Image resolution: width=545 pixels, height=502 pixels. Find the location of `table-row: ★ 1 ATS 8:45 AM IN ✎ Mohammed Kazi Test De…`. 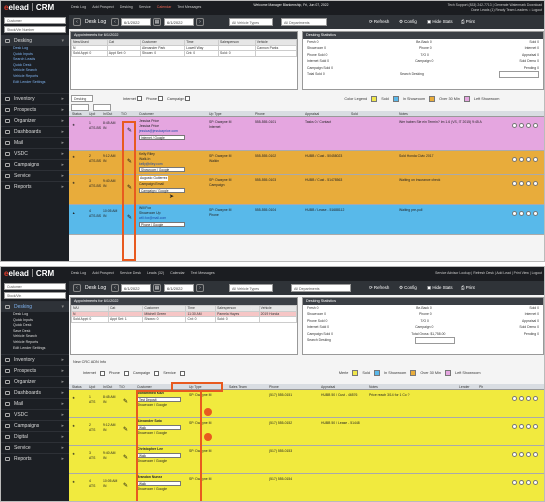

table-row: ★ 1 ATS 8:45 AM IN ✎ Mohammed Kazi Test De… is located at coordinates (306, 404).